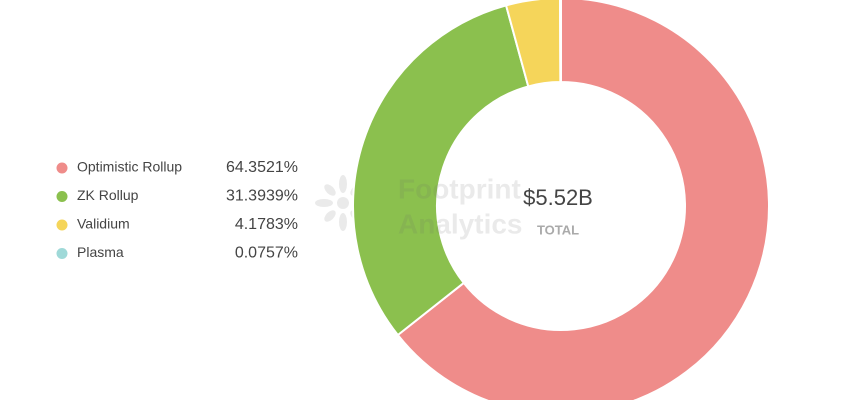 The image size is (855, 400). I want to click on legend-label: Validium, so click(103, 224).